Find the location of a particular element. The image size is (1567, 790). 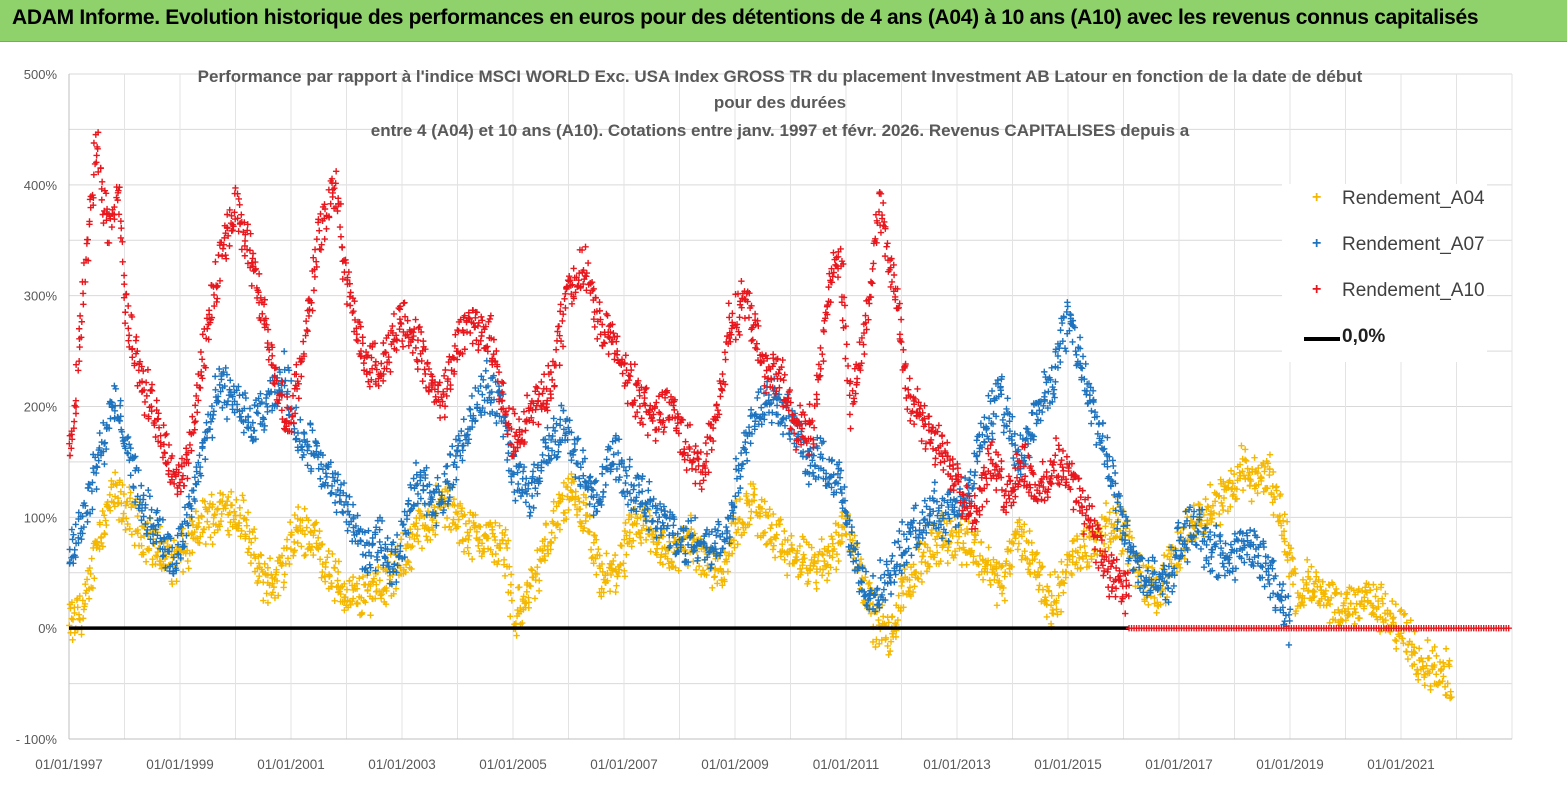

y-tick-label: - 100% is located at coordinates (37, 739).